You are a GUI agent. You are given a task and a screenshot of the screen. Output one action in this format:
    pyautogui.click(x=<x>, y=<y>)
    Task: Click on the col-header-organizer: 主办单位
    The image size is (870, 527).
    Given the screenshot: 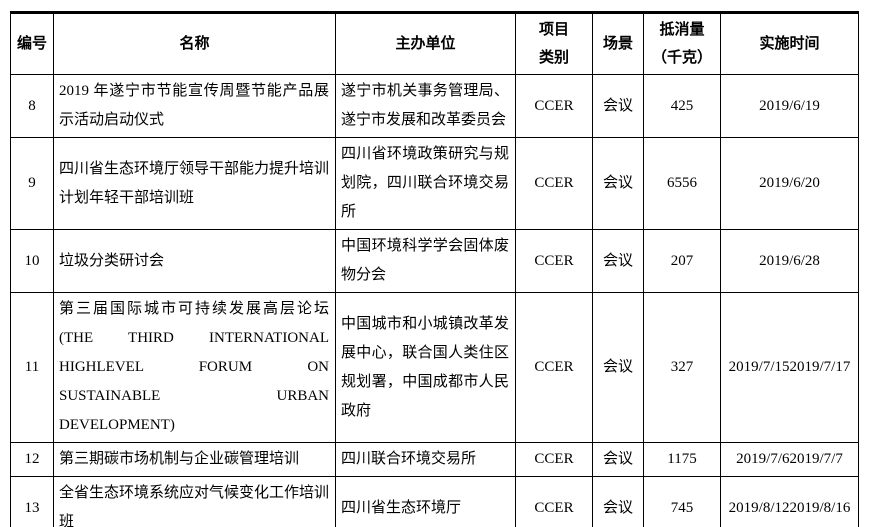 What is the action you would take?
    pyautogui.click(x=425, y=43)
    